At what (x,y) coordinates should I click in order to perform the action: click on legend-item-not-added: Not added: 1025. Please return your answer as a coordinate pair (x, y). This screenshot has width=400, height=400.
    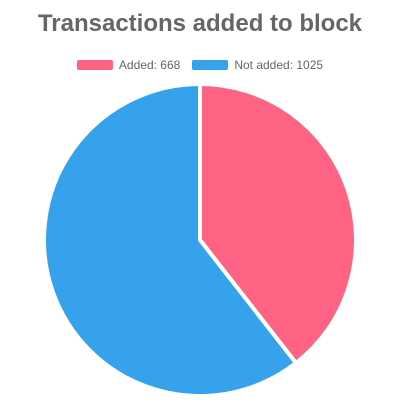
    Looking at the image, I should click on (257, 65).